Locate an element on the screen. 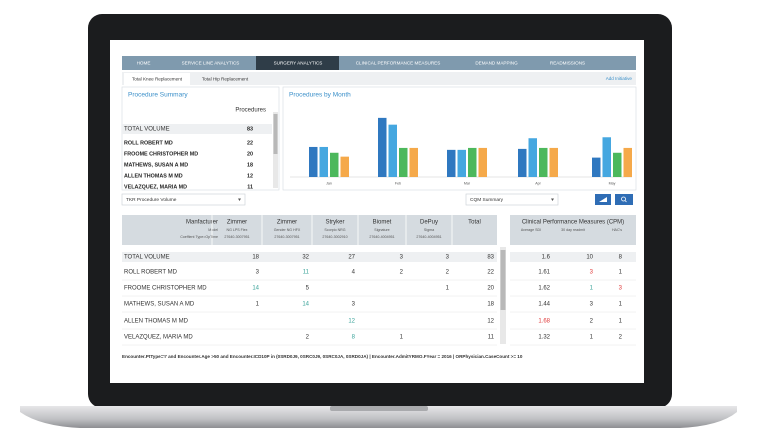  cpm-column: 30 day readmit is located at coordinates (573, 230).